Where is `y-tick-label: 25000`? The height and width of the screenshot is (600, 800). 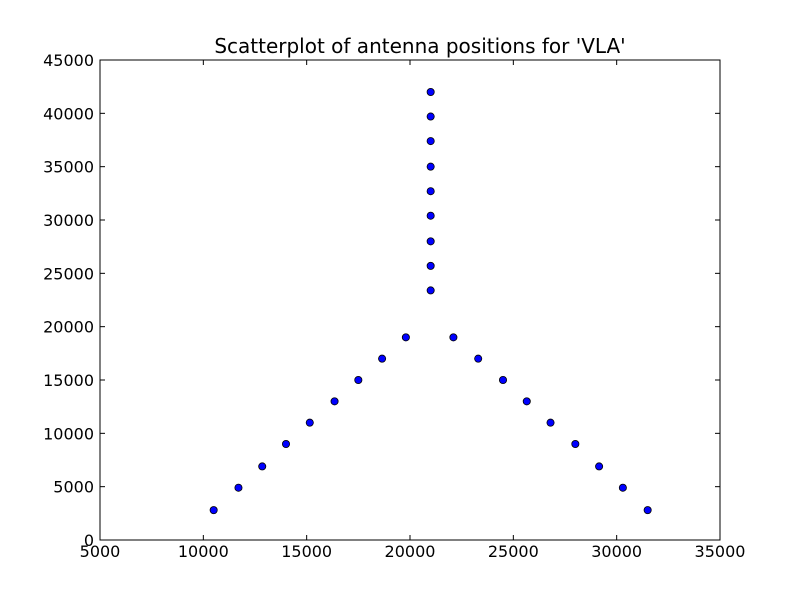 y-tick-label: 25000 is located at coordinates (68, 273).